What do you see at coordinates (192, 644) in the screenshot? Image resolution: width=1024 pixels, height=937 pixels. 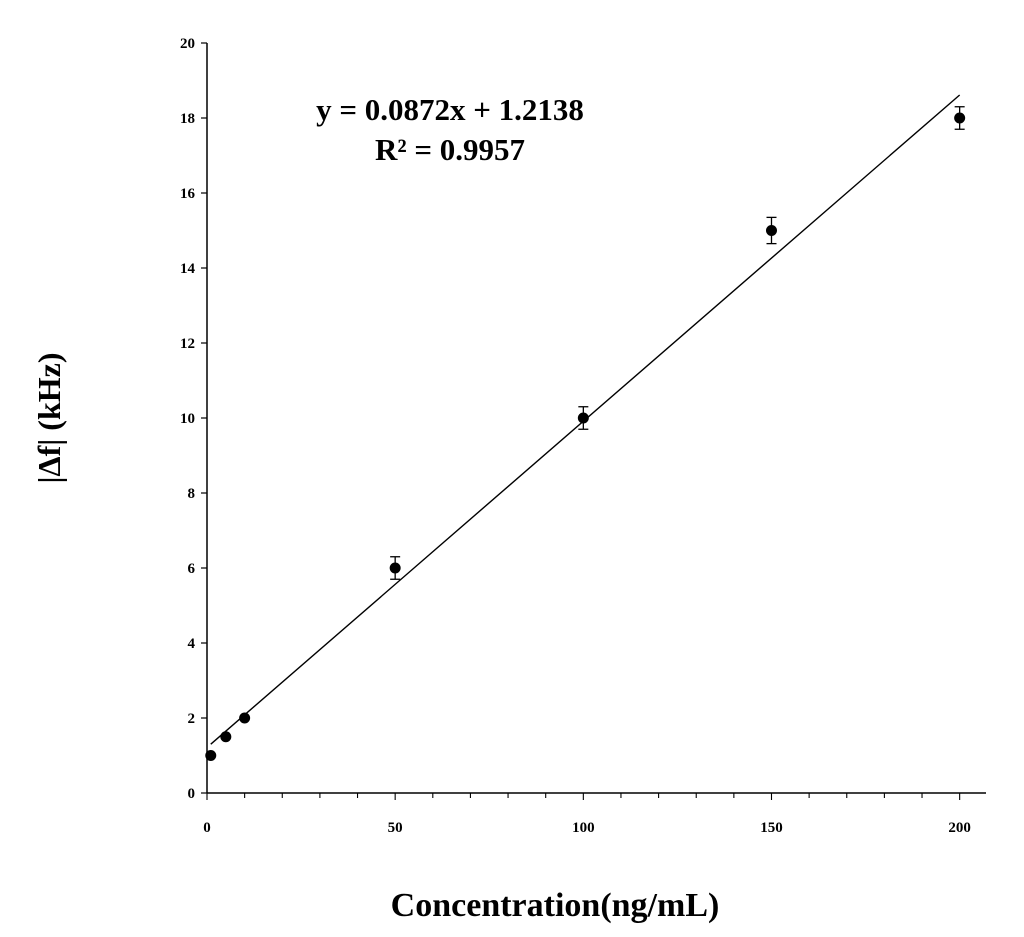 I see `y-tick-label: 4` at bounding box center [192, 644].